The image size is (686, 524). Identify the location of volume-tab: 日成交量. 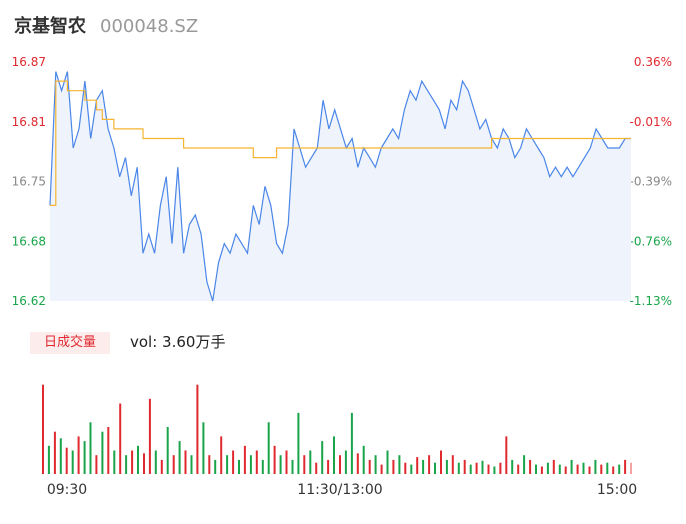
(70, 343).